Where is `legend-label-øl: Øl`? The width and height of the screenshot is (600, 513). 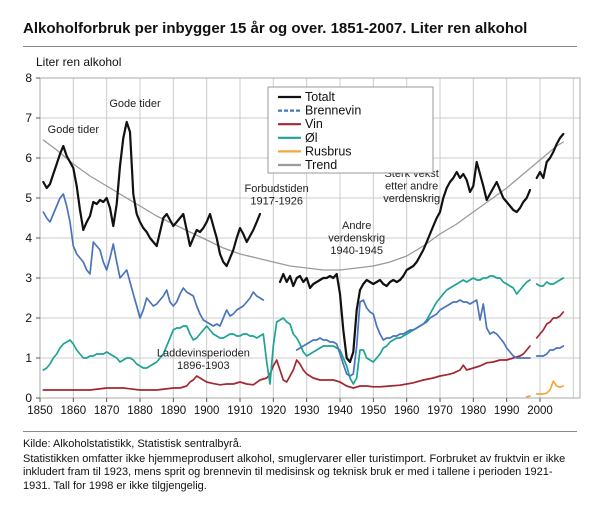 legend-label-øl: Øl is located at coordinates (311, 138).